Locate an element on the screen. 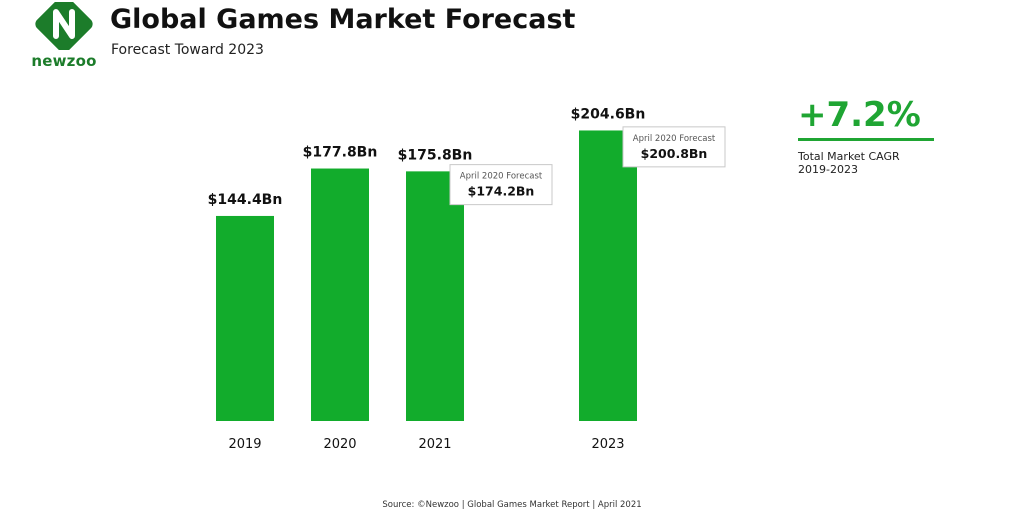 This screenshot has width=1024, height=512. bar-2023 is located at coordinates (608, 275).